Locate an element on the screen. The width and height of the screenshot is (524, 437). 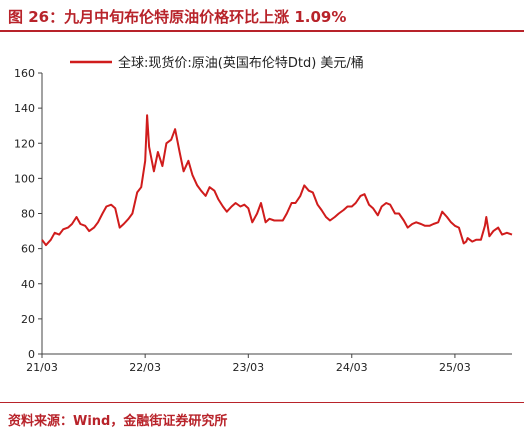
chart-legend: 全球:现货价:原油(英国布伦特Dtd) 美元/桶 is located at coordinates (217, 63).